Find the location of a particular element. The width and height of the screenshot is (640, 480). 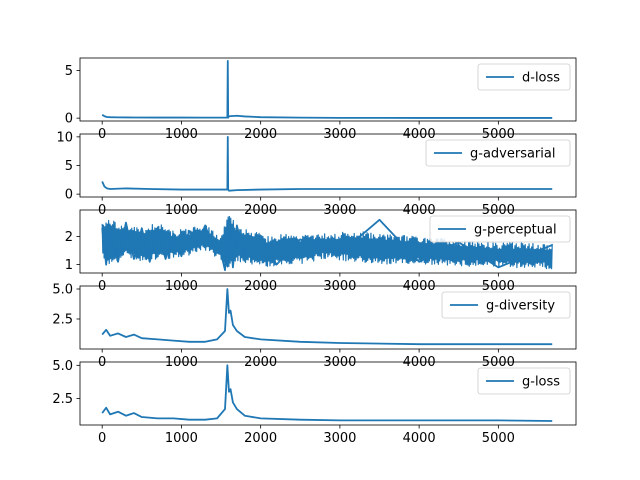

legend-label: g-diversity is located at coordinates (520, 306).